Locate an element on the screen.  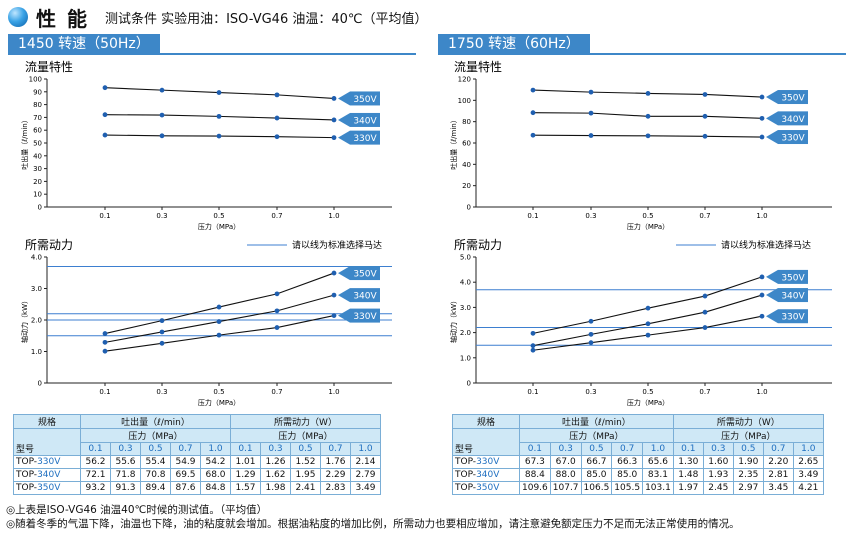
power-cell: 1.98 is located at coordinates (275, 488).